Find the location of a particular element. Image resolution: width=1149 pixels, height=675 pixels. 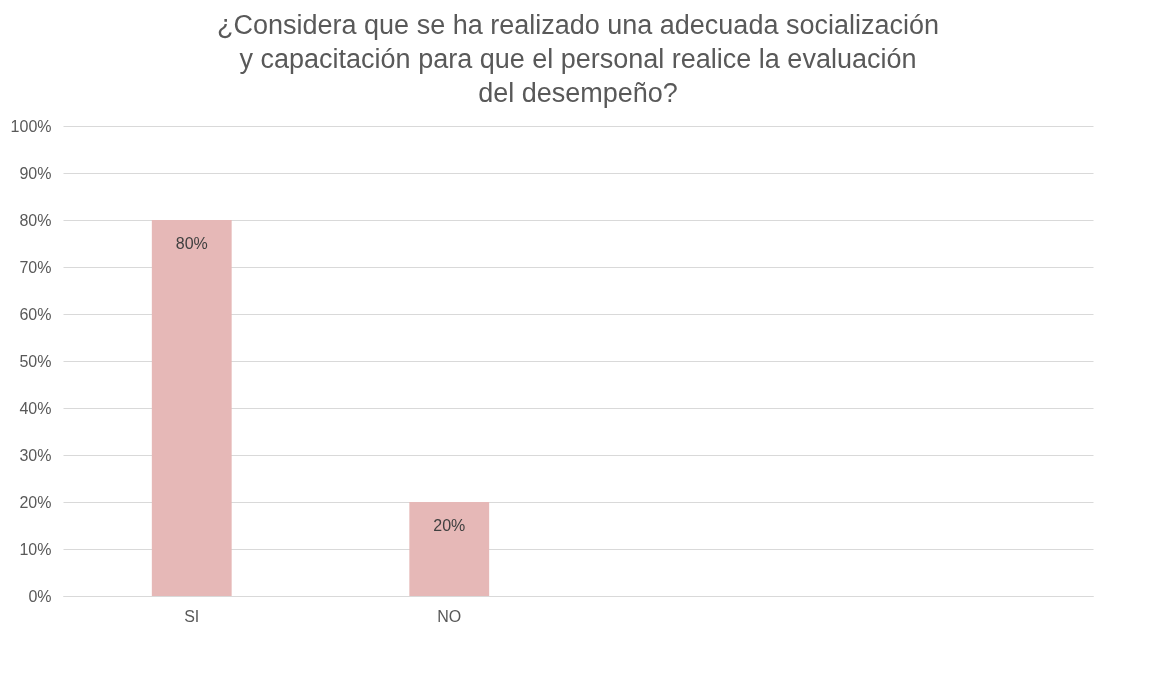

x-tick-label: NO is located at coordinates (449, 616).